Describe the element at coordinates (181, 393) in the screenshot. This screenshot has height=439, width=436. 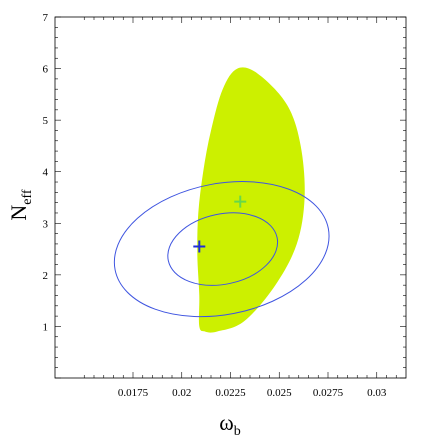
I see `x-tick-label: 0.02` at that location.